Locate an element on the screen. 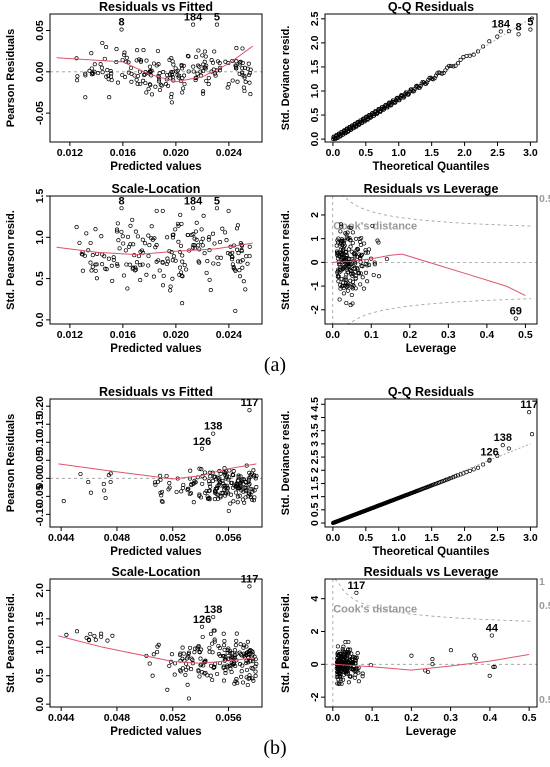  cooks-distance-contour-upper is located at coordinates (433, 600).